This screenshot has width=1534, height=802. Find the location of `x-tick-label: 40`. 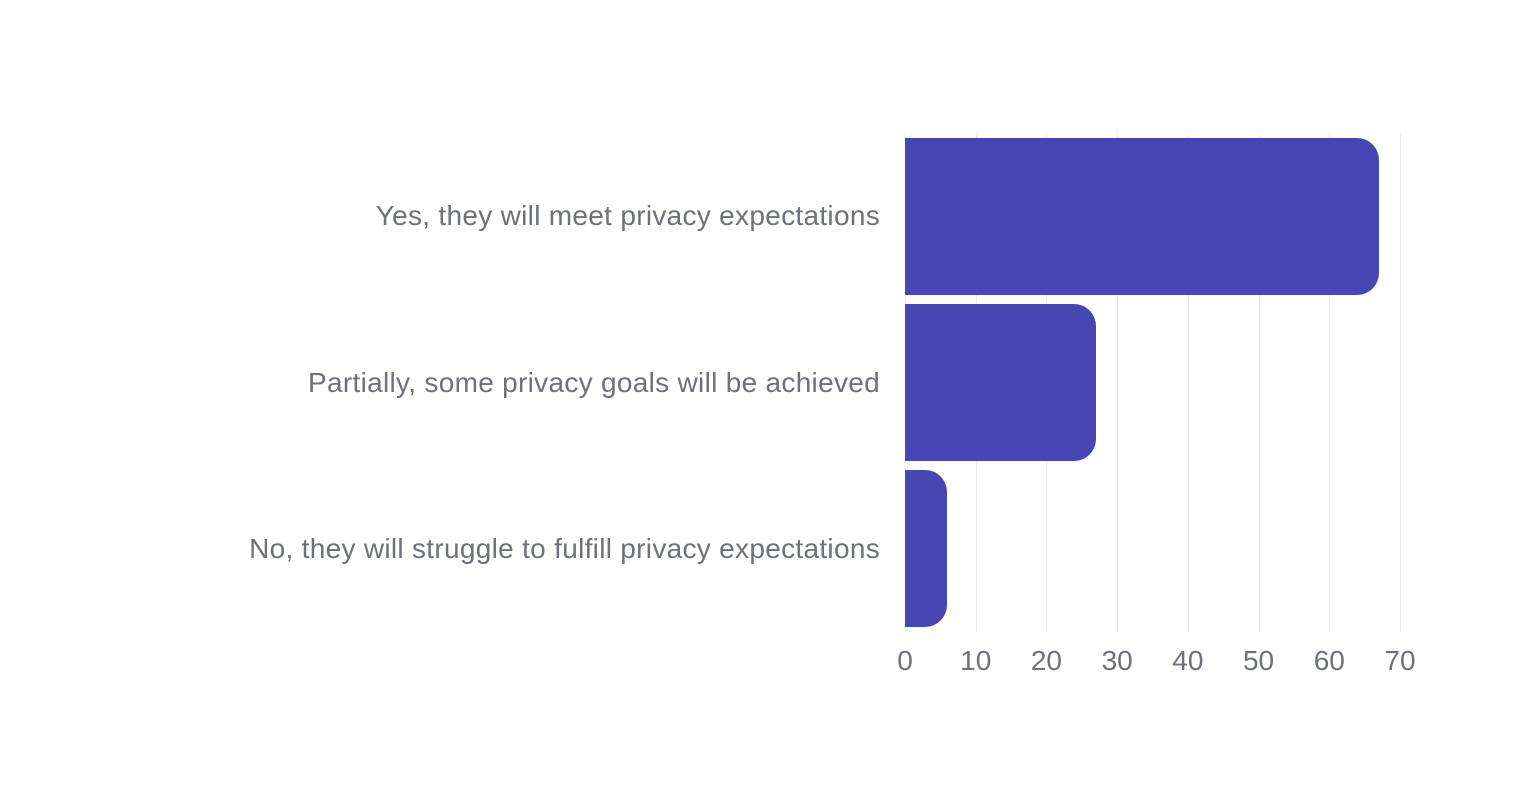

x-tick-label: 40 is located at coordinates (1188, 660).